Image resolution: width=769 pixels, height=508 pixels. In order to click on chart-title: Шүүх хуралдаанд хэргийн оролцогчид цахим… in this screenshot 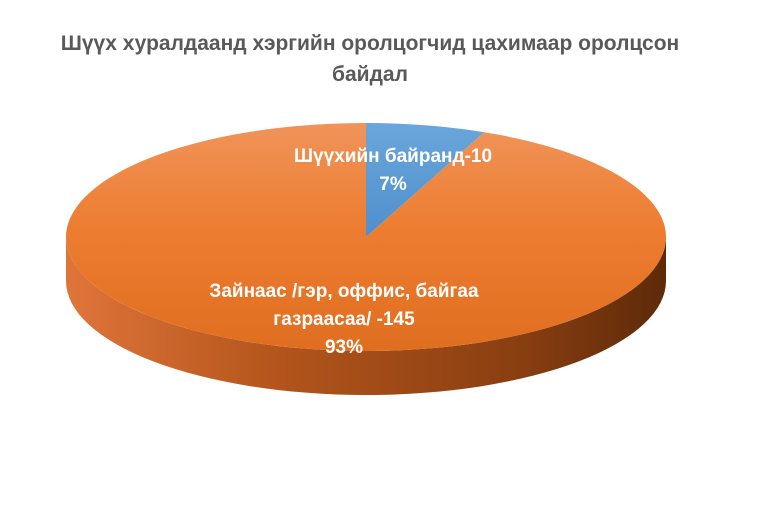, I will do `click(370, 59)`.